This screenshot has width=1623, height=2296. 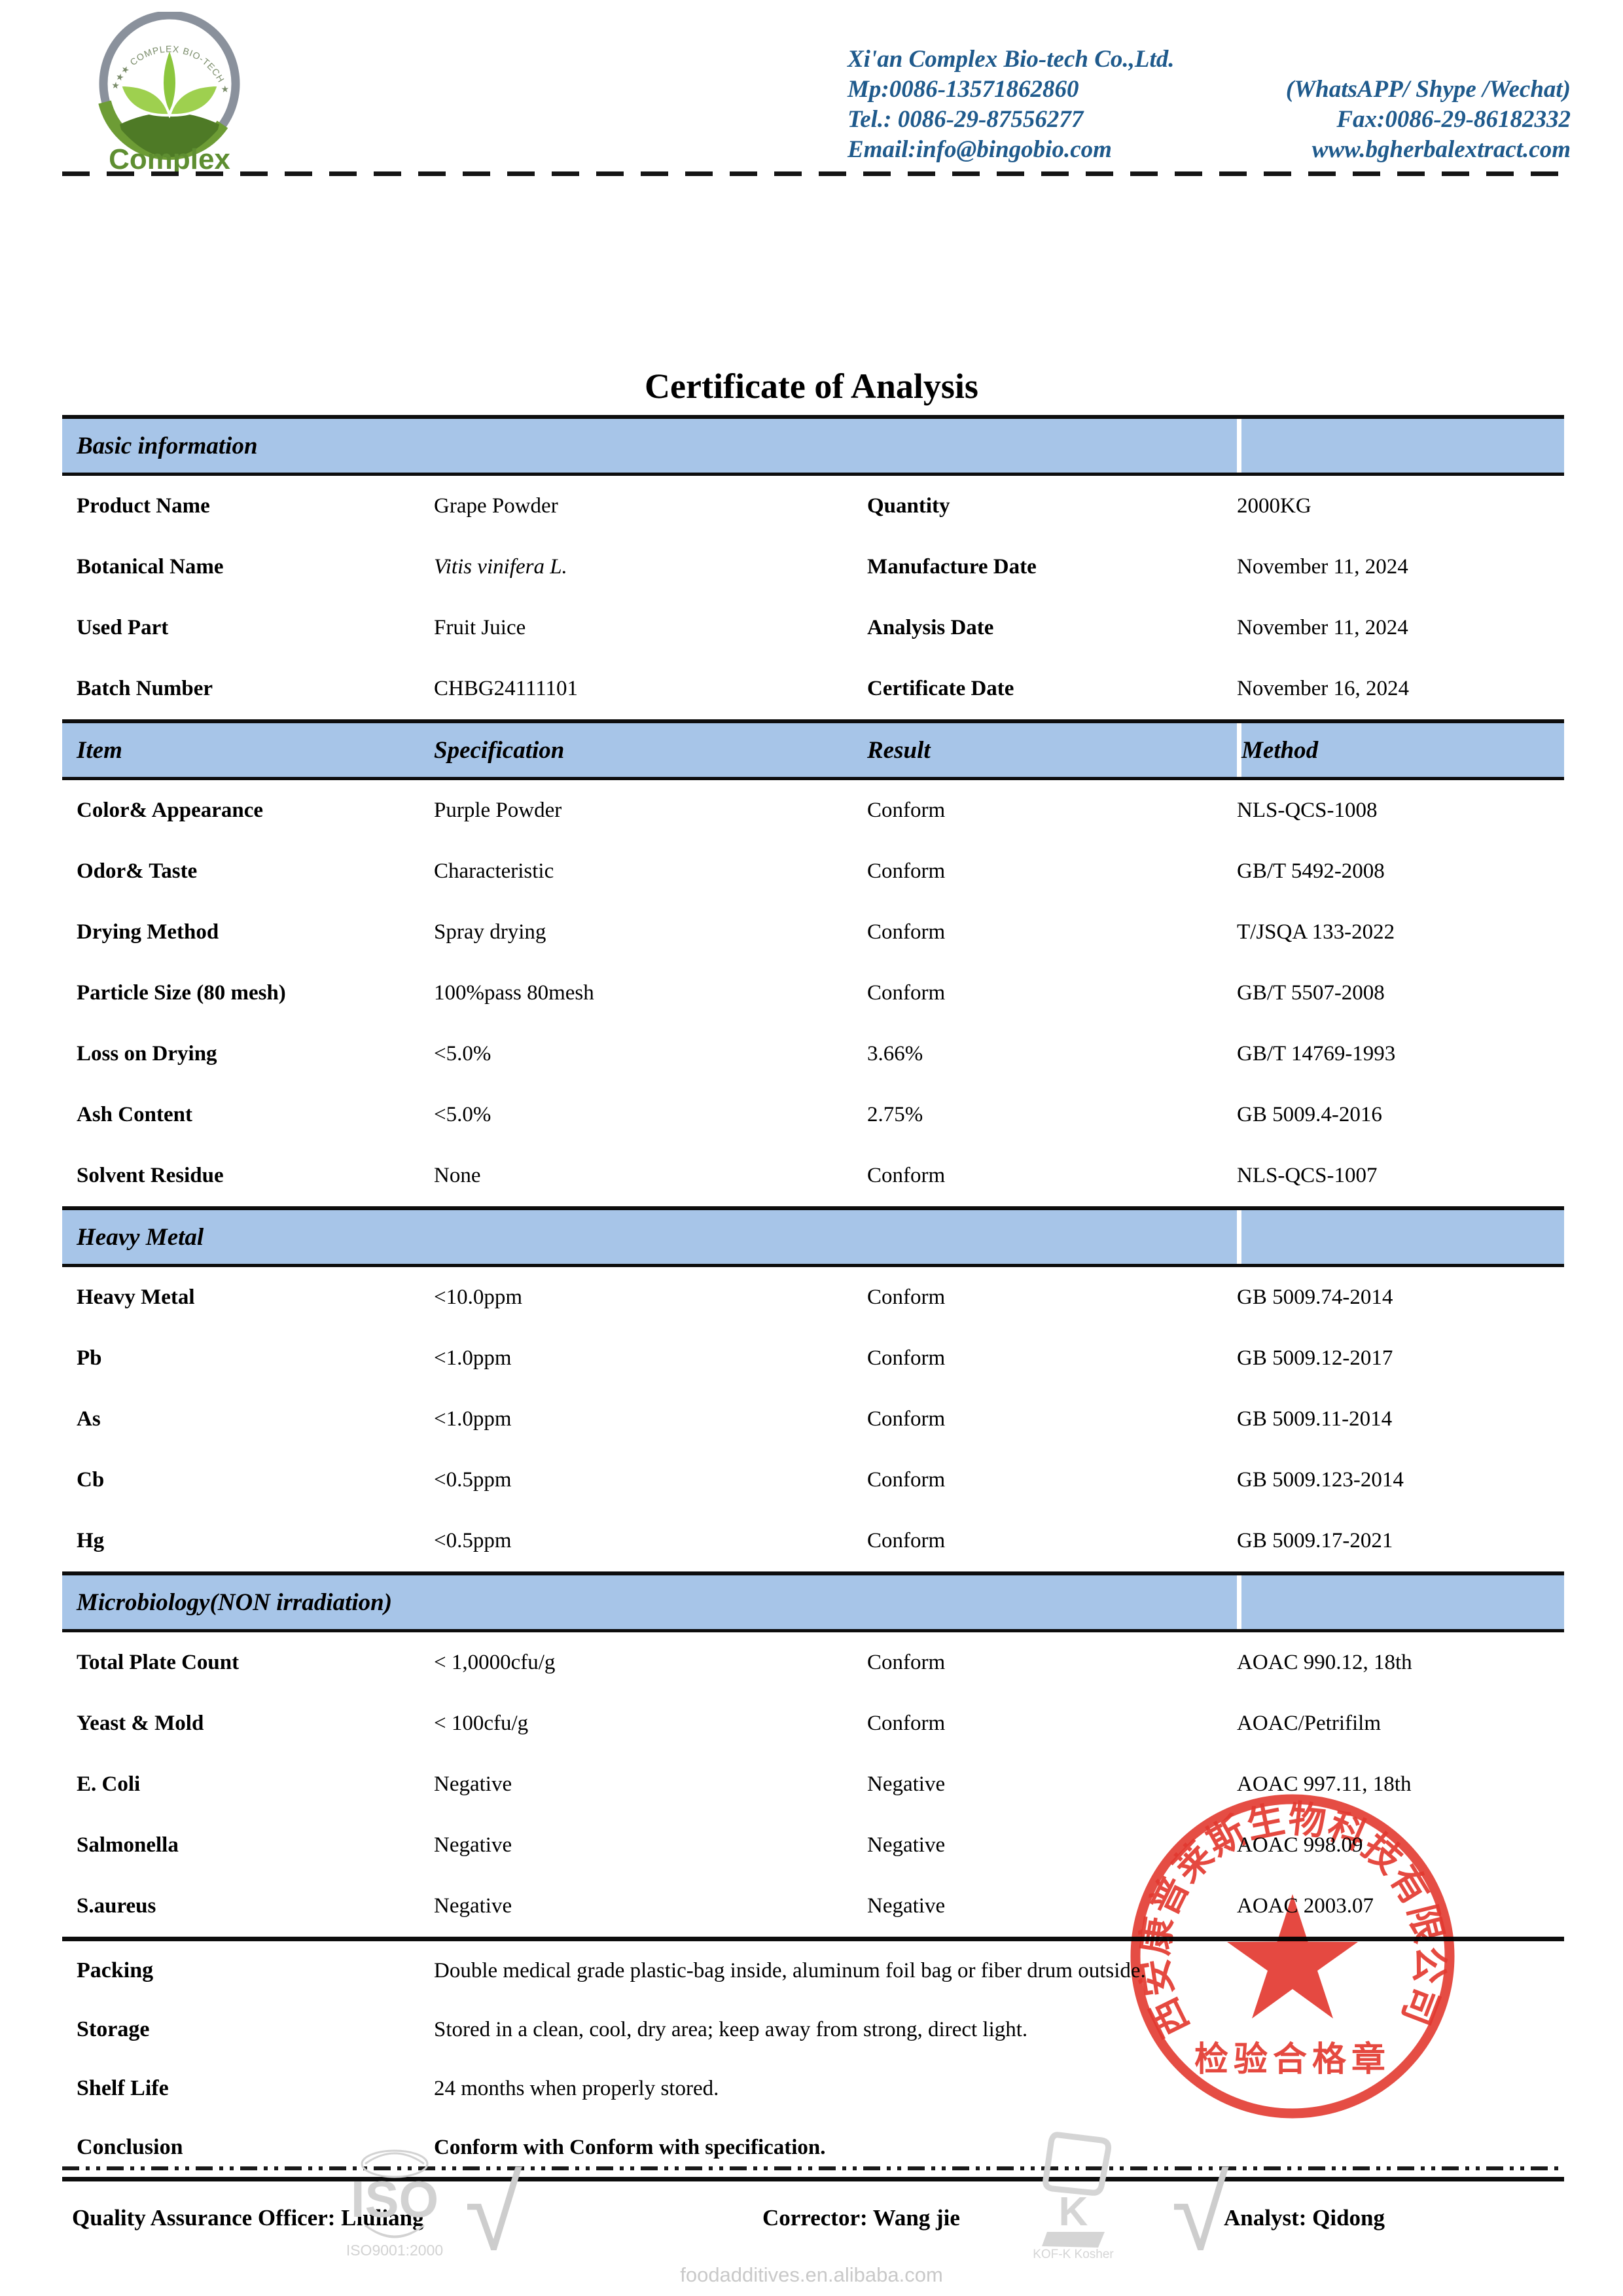 What do you see at coordinates (171, 810) in the screenshot?
I see `item-cell: Color& Appearance` at bounding box center [171, 810].